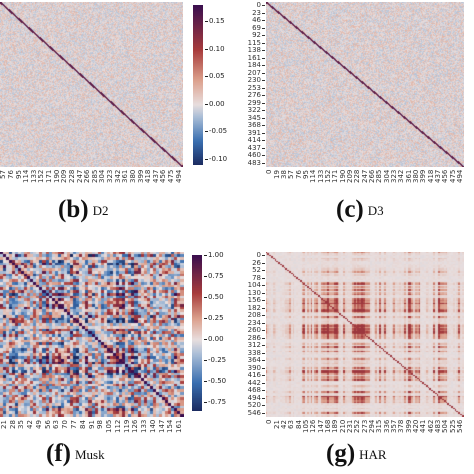  I want to click on y-tick-label: 520, so click(253, 405).